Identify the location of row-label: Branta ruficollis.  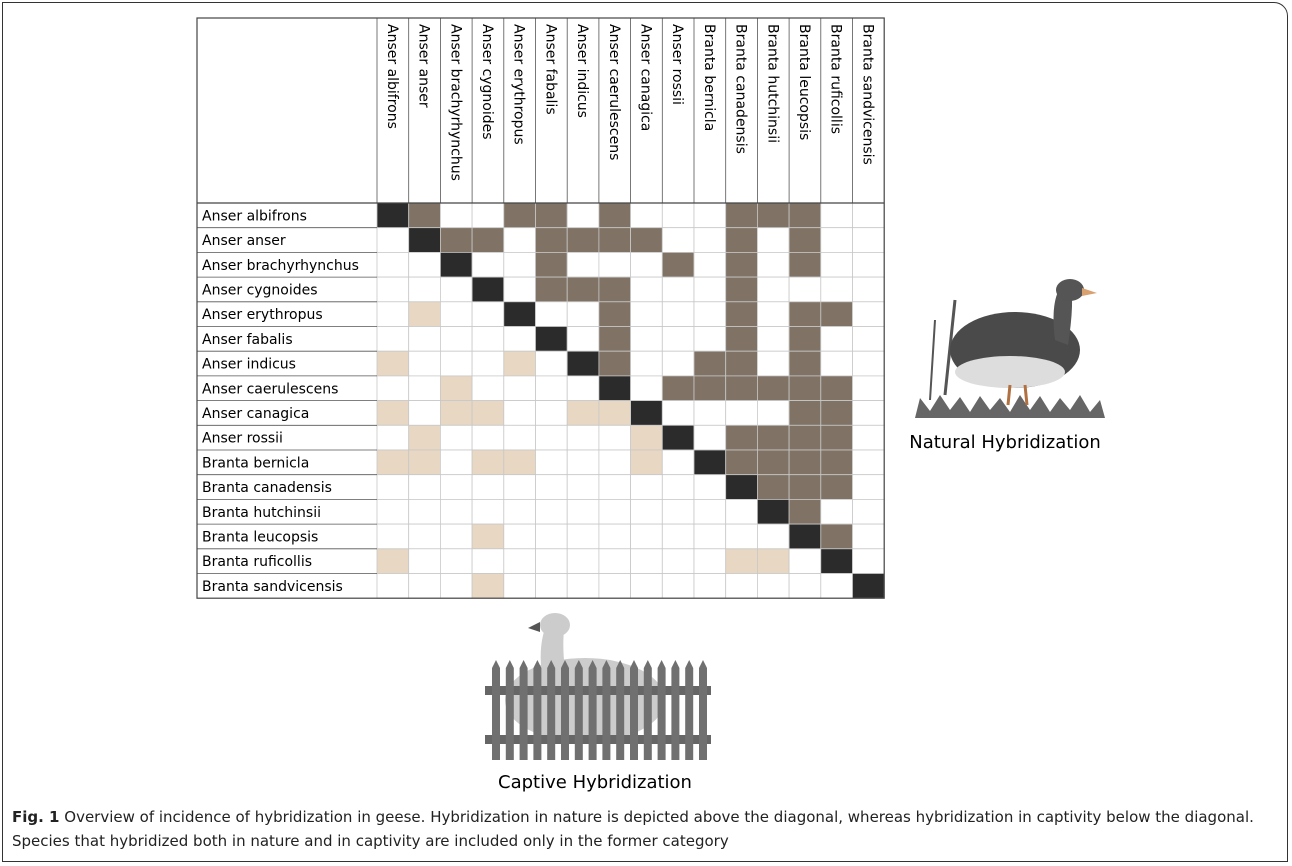
(257, 562).